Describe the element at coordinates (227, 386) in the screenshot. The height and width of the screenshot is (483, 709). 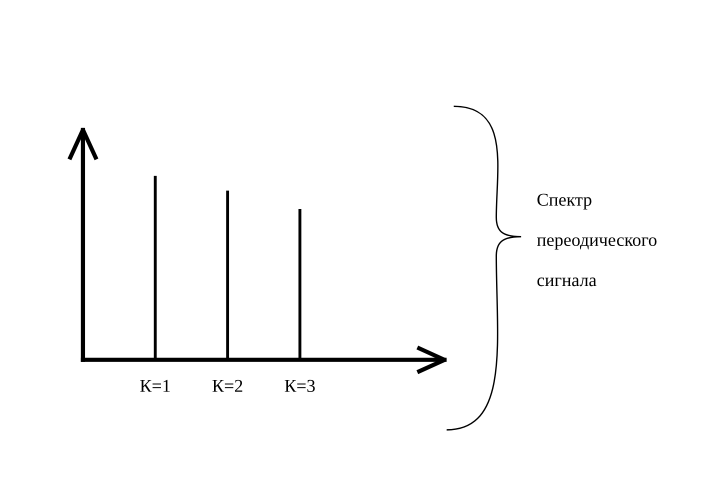
I see `x-tick-label: К=2` at that location.